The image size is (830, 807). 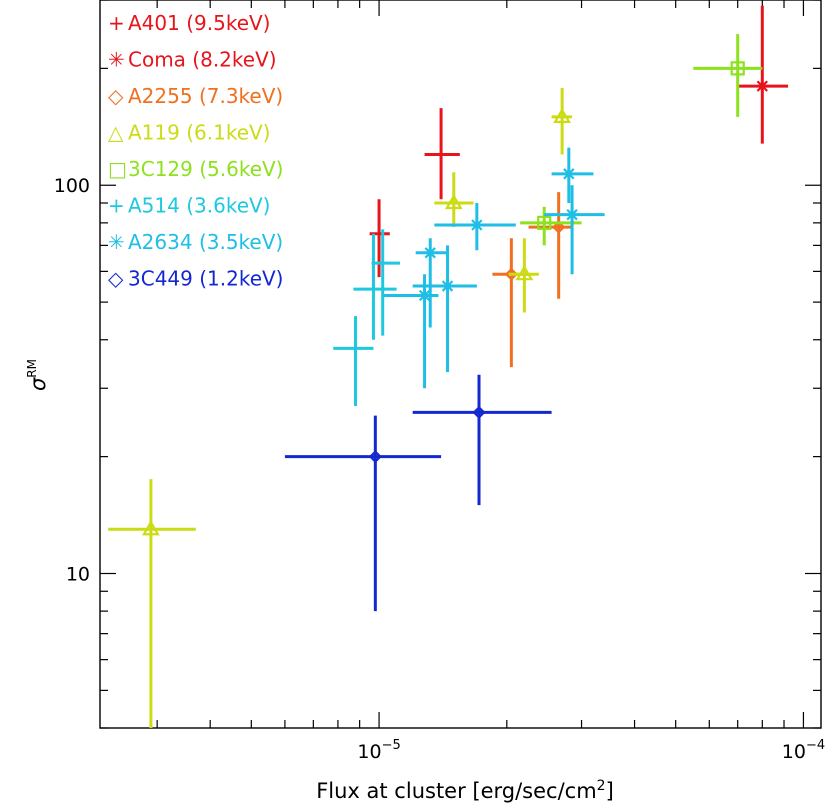 I want to click on x-tick-label: 10⁻⁵, so click(x=378, y=750).